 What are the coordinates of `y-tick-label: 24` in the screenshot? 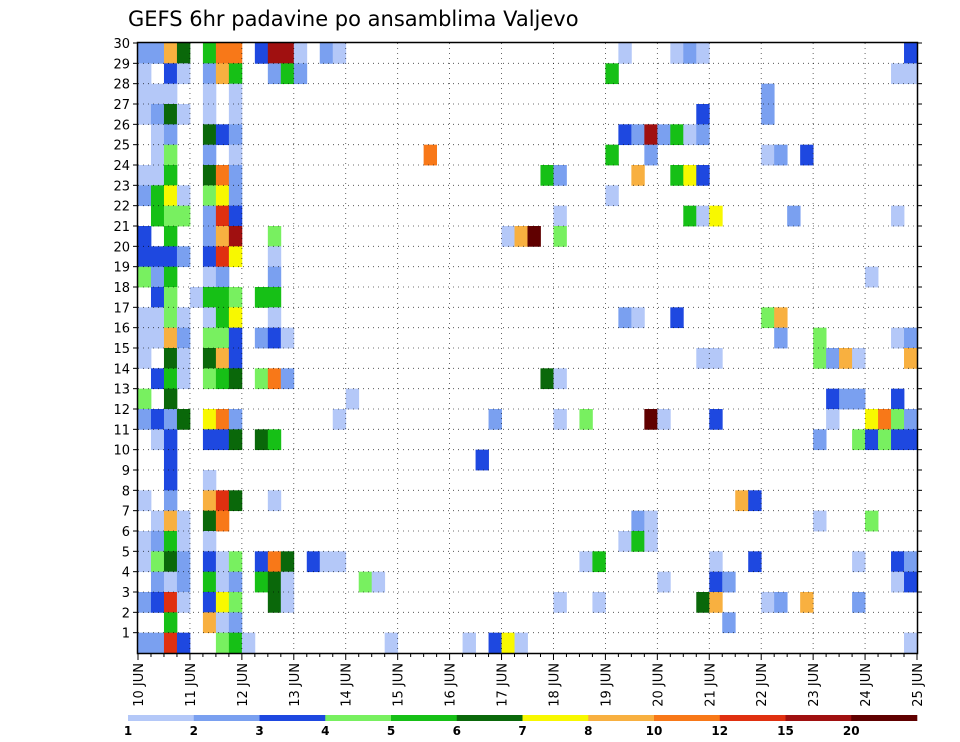 It's located at (121, 166).